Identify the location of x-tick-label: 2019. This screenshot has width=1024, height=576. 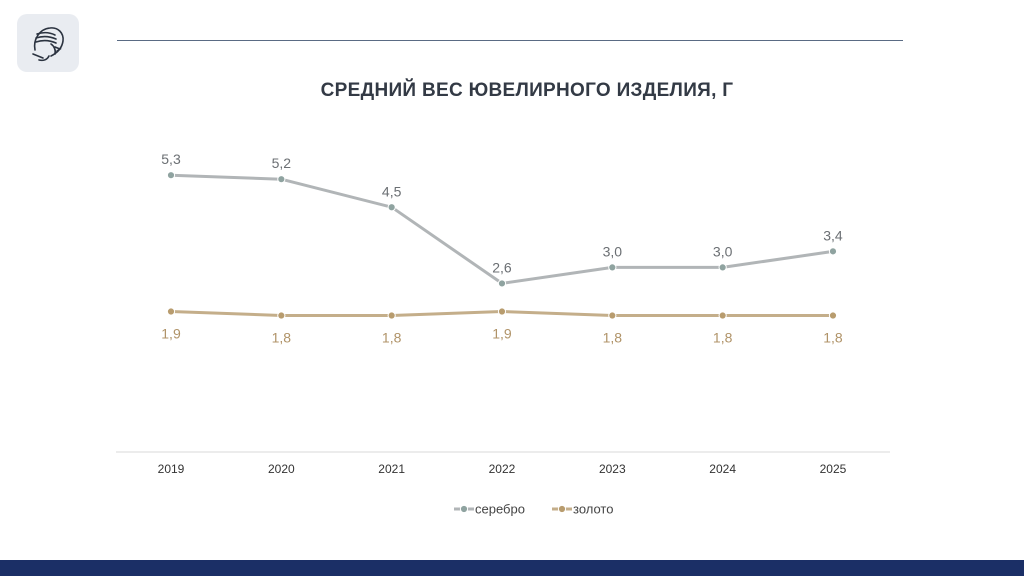
(171, 469).